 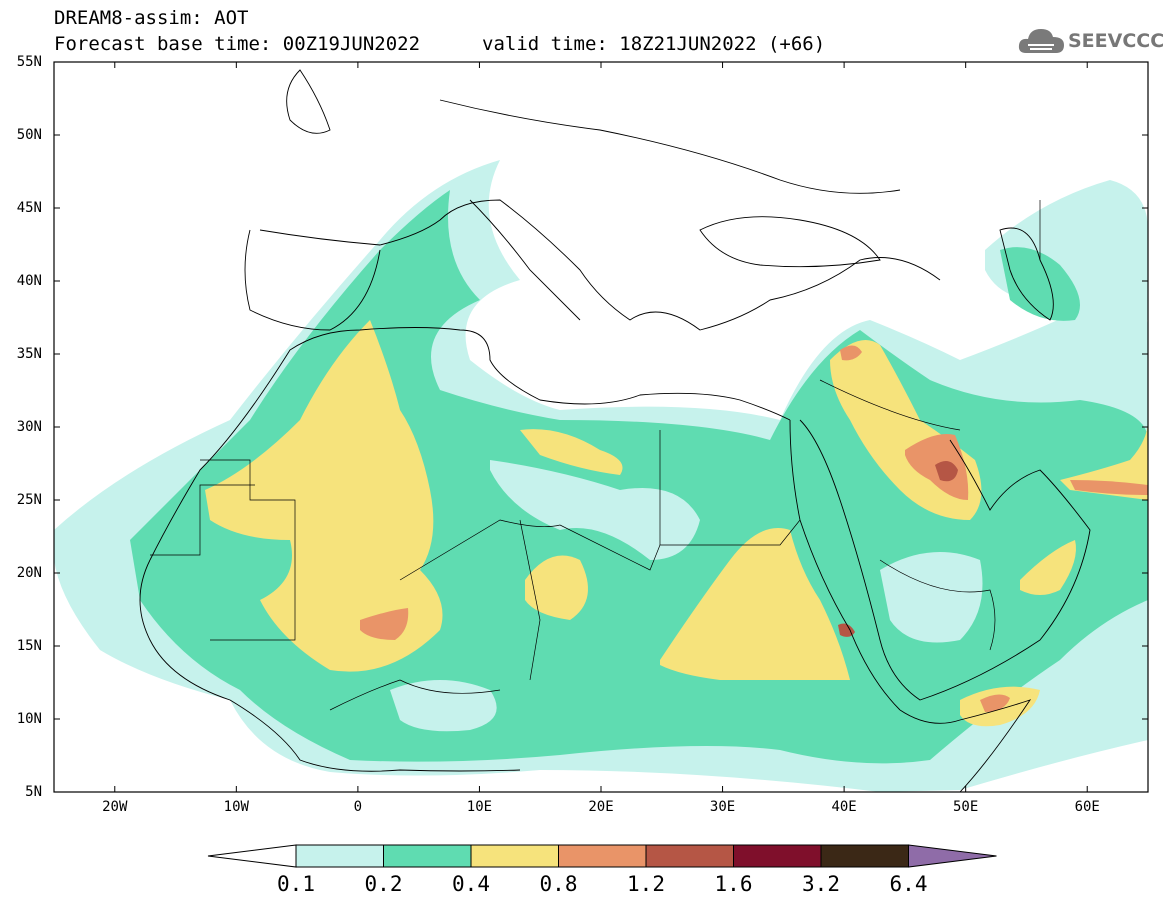 I want to click on lon-label-20W: 20W, so click(x=115, y=807).